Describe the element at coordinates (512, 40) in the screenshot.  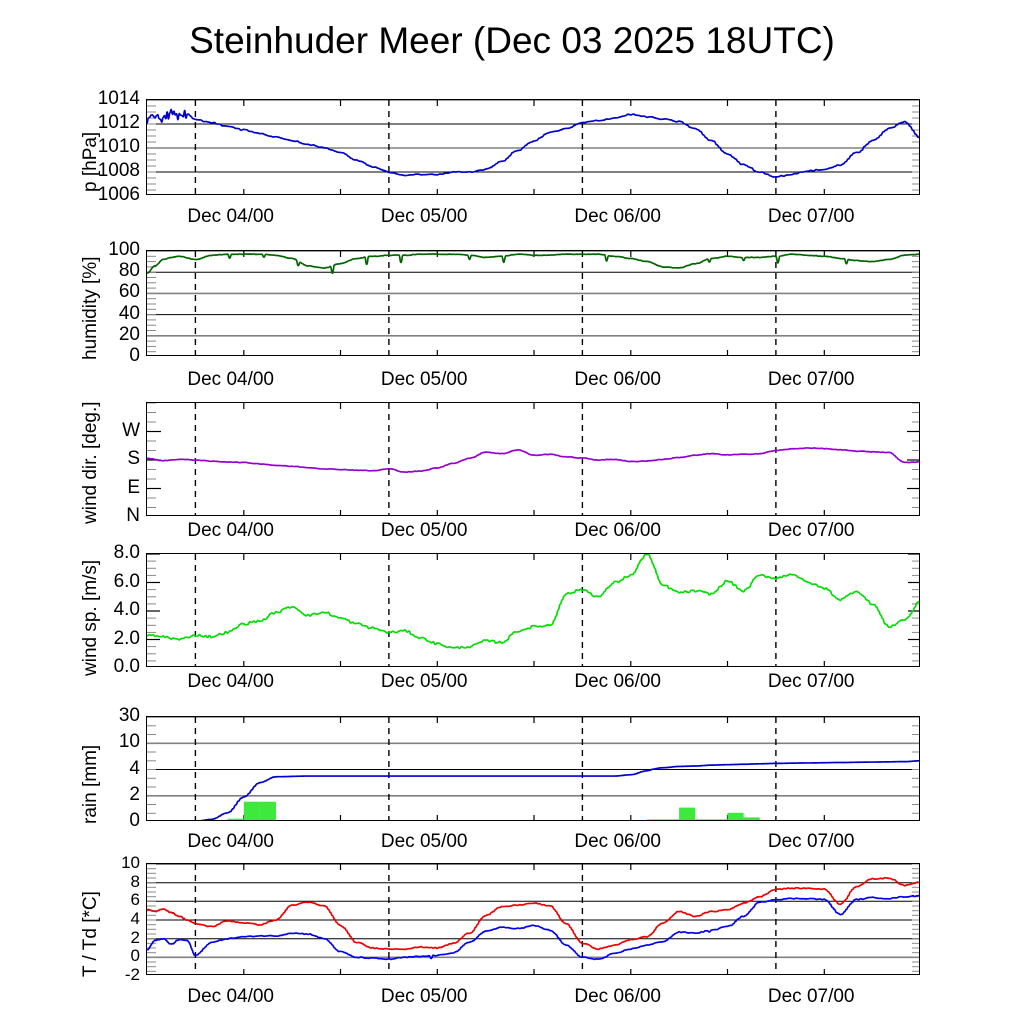
I see `page-title: Steinhuder Meer (Dec 03 2025 18UTC)` at that location.